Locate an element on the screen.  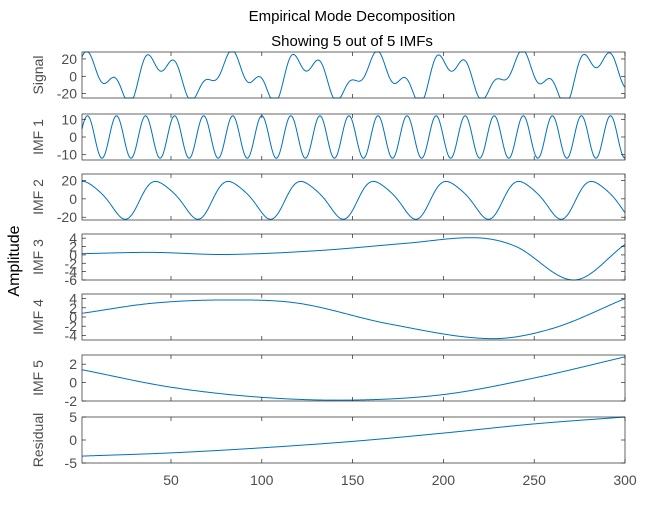
panel-ylabel: IMF 5 is located at coordinates (38, 378).